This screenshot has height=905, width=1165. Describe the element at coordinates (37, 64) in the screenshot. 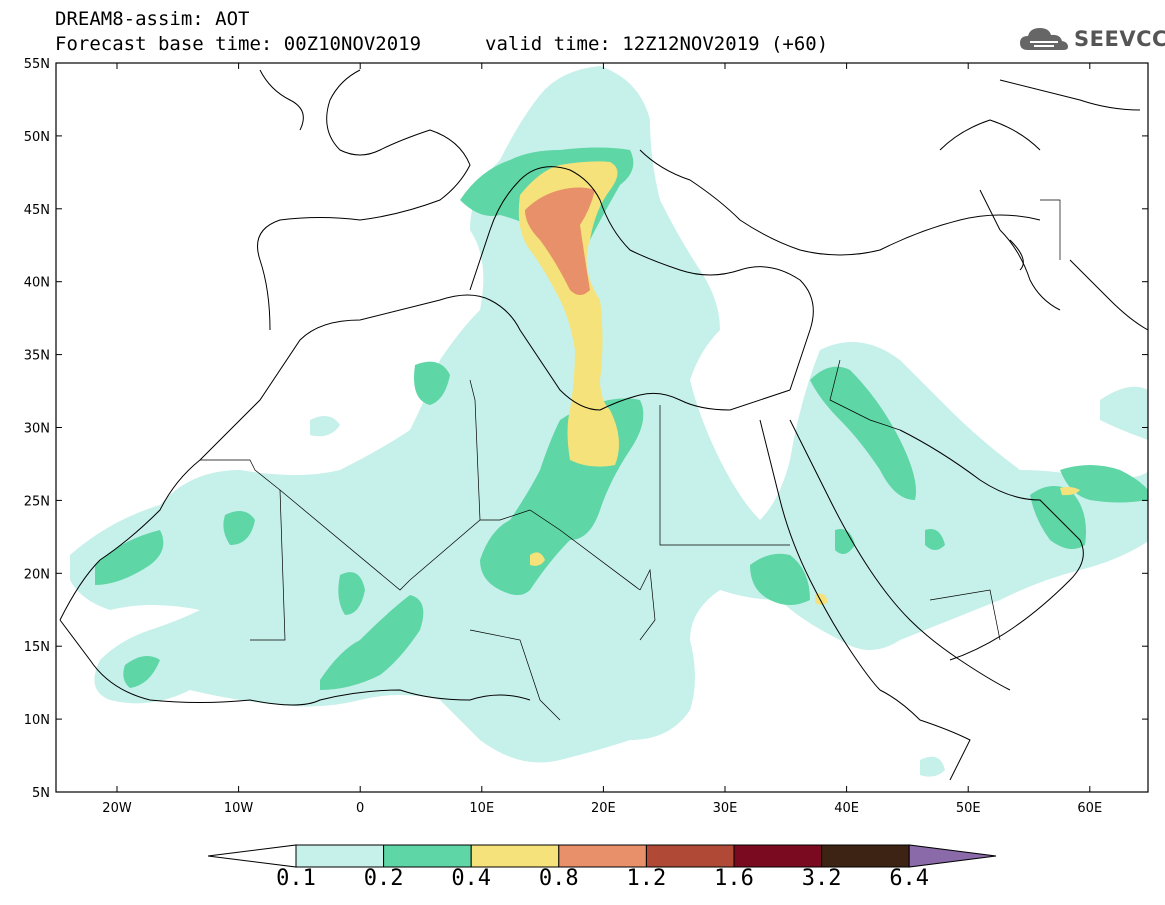

I see `lat-label: 55N` at that location.